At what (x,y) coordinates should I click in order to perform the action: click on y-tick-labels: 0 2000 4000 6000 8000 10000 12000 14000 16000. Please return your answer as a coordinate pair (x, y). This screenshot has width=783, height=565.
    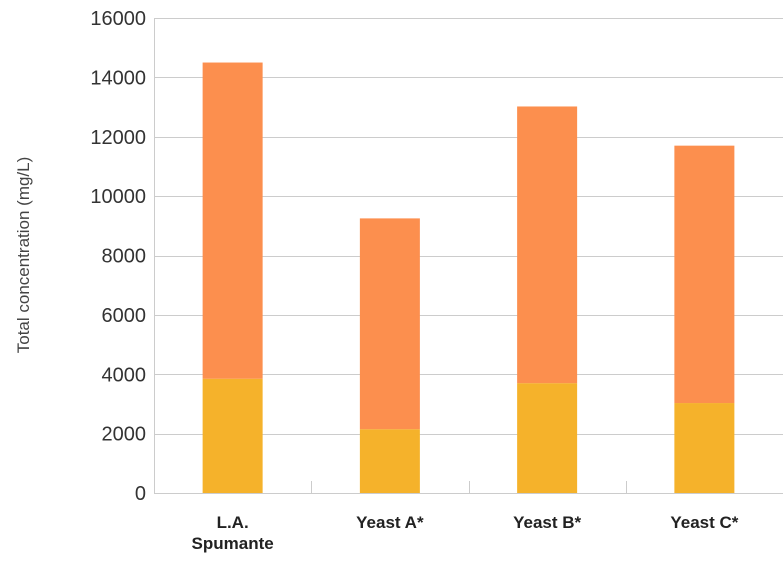
    Looking at the image, I should click on (118, 256).